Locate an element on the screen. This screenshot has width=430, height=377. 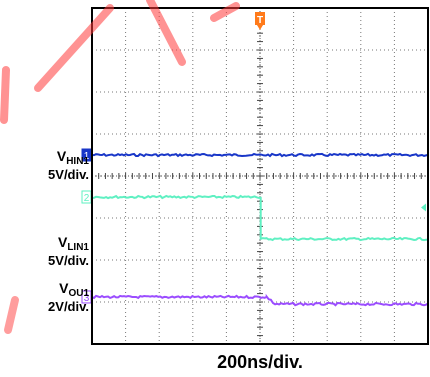
channel-1-label-sub: HIN1 is located at coordinates (77, 161).